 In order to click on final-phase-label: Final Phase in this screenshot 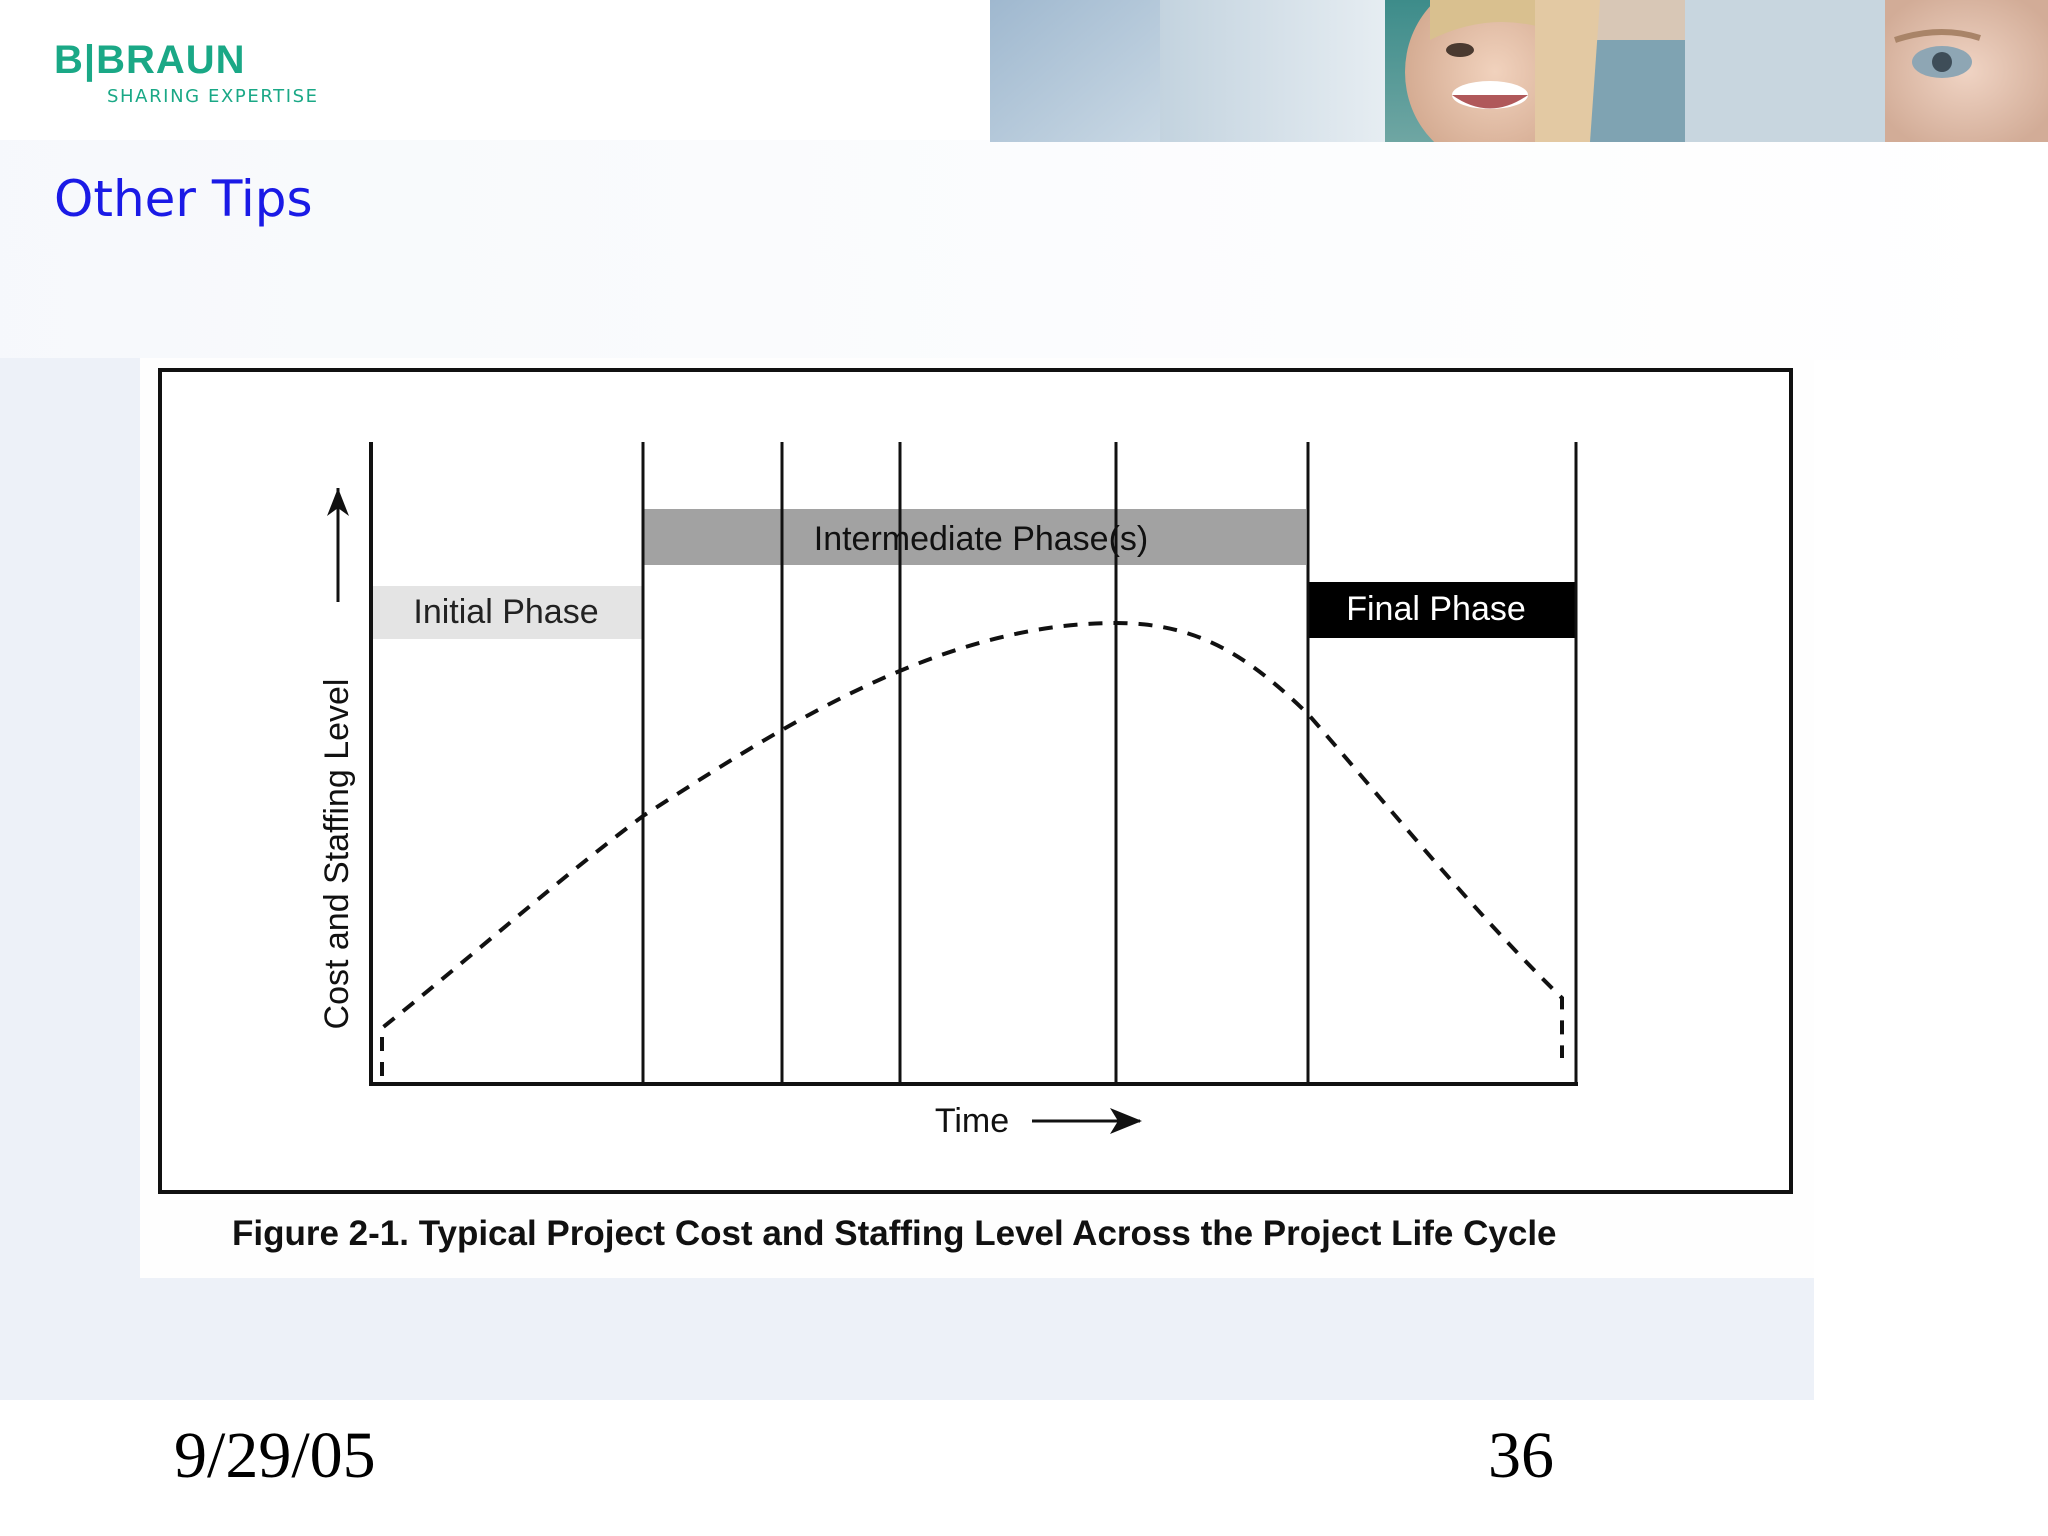, I will do `click(1436, 609)`.